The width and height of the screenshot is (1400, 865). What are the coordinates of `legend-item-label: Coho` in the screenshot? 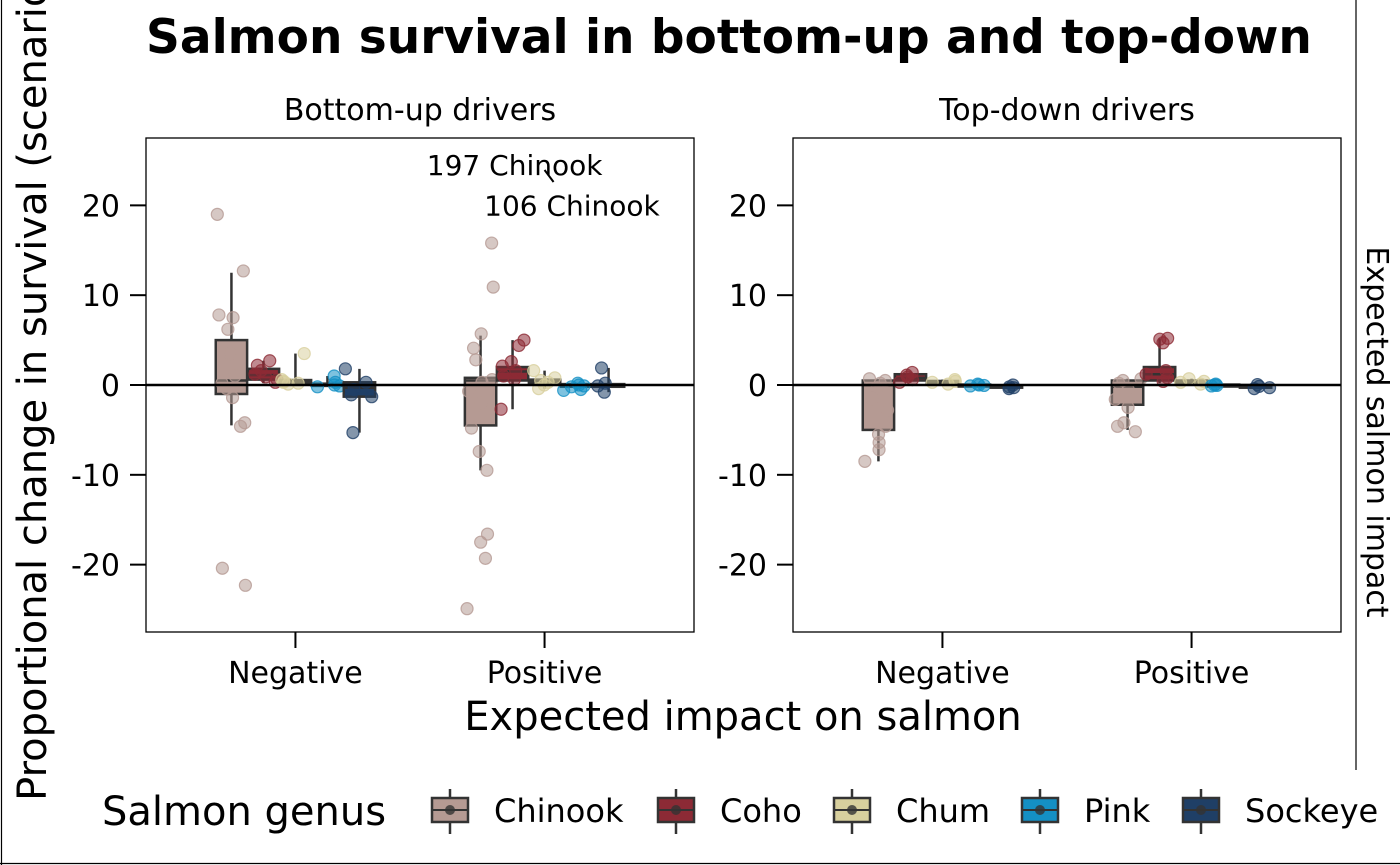 It's located at (761, 811).